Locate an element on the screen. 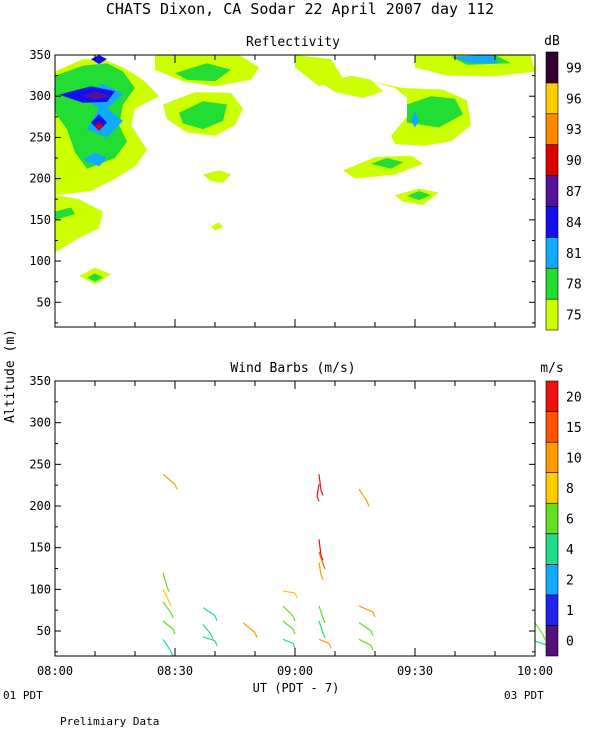  contour-84db is located at coordinates (87, 94).